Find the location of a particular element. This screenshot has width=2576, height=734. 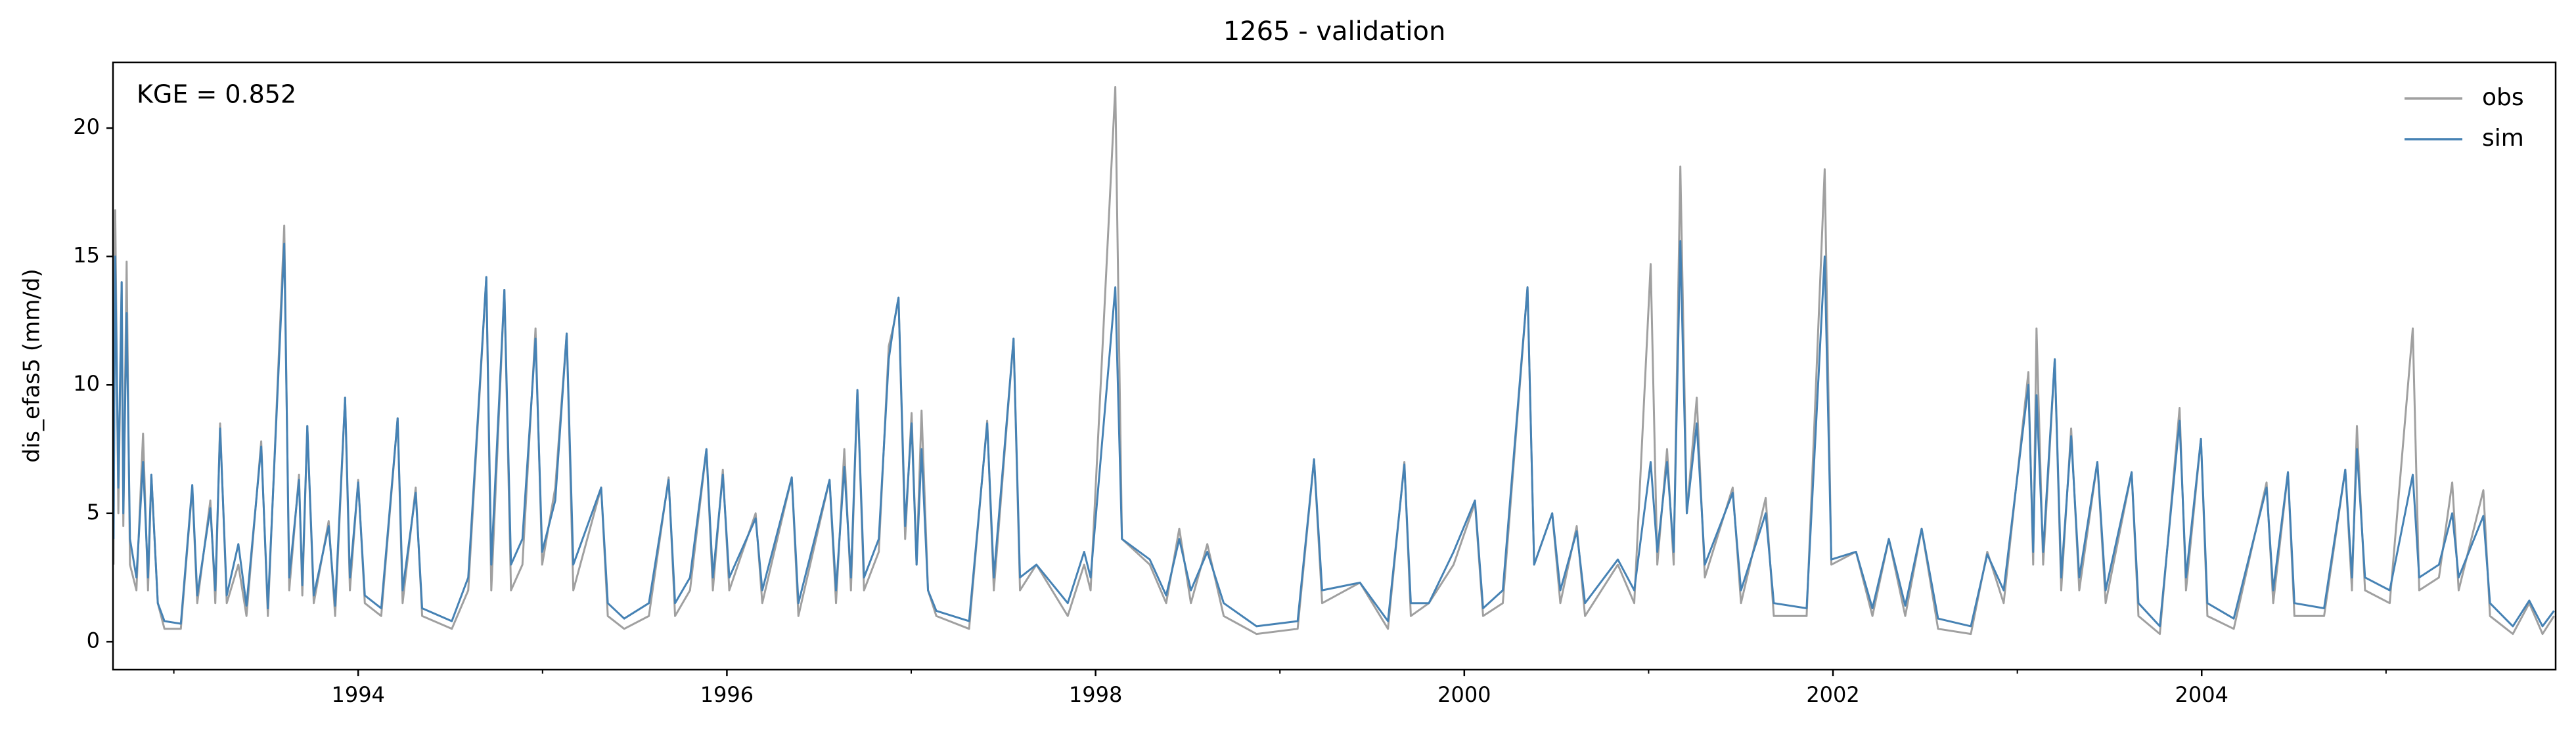

y-tick-label: 0 is located at coordinates (93, 640).